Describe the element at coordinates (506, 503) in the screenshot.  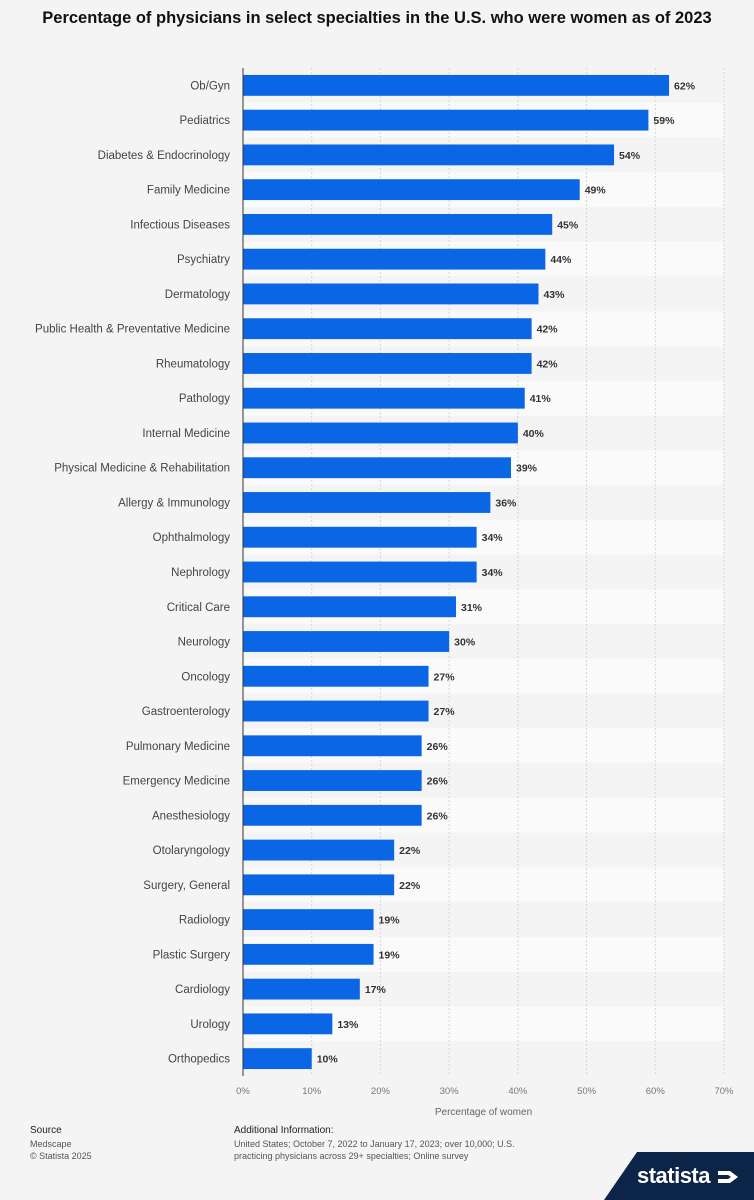
I see `value-label: 36%` at that location.